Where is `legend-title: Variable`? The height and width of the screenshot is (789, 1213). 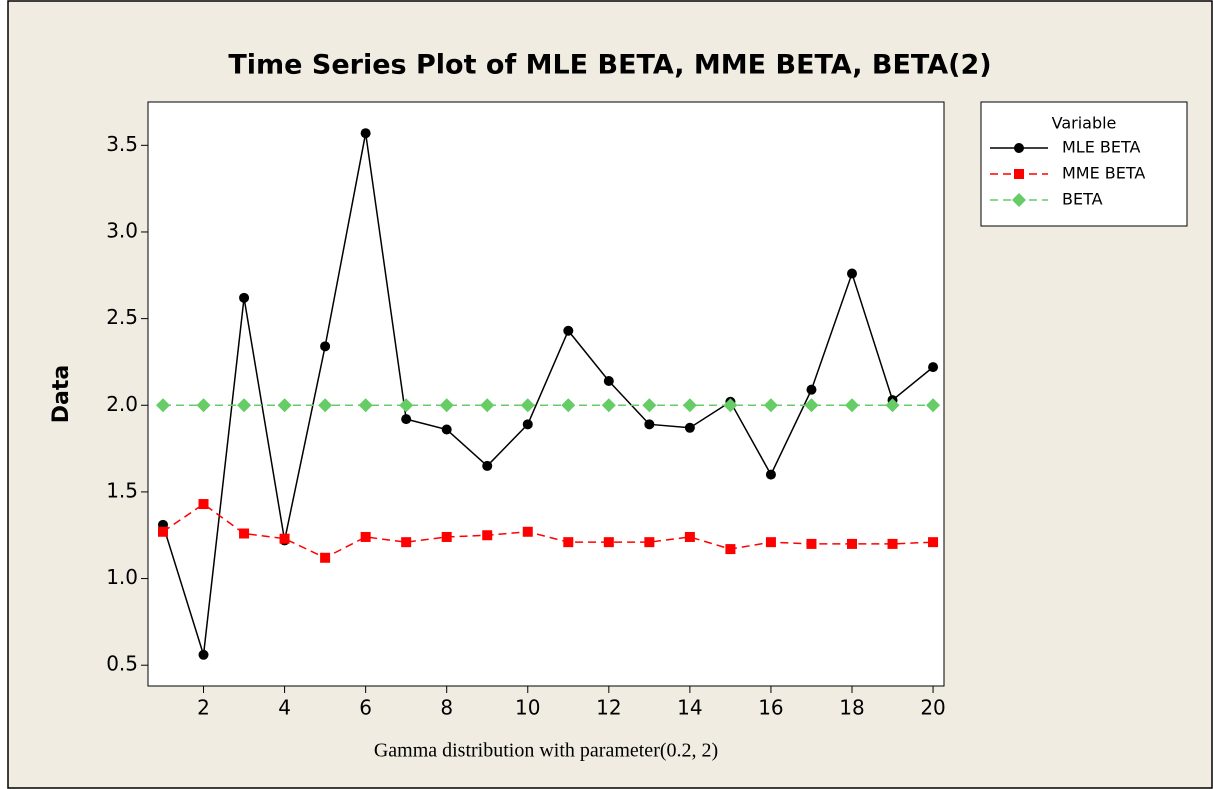 legend-title: Variable is located at coordinates (1084, 123).